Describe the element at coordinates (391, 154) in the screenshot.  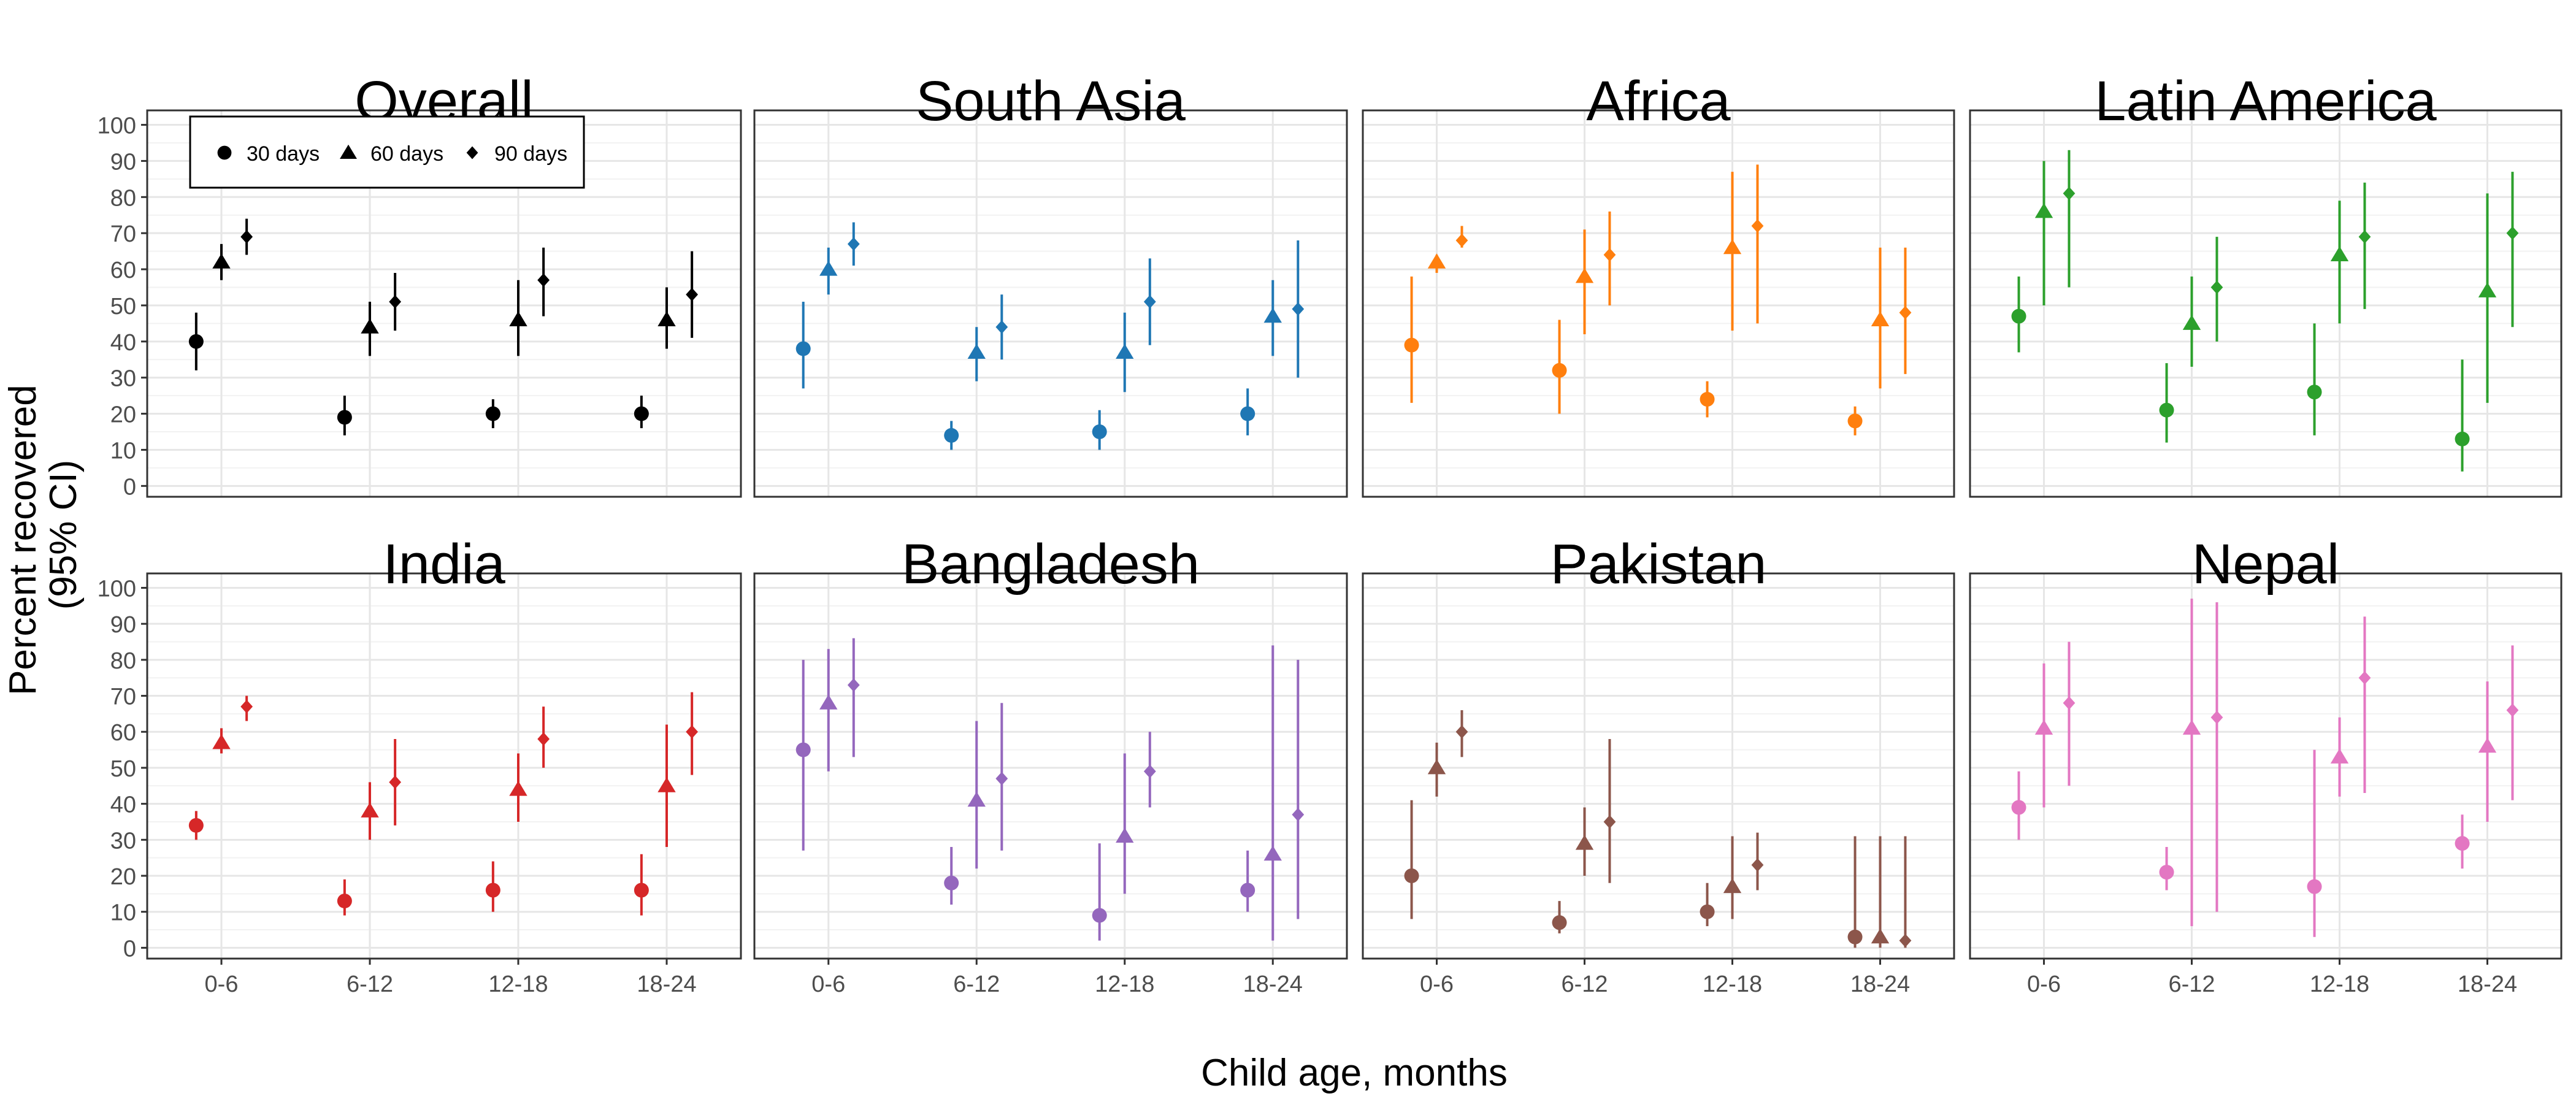
I see `legend-item: 60 days` at that location.